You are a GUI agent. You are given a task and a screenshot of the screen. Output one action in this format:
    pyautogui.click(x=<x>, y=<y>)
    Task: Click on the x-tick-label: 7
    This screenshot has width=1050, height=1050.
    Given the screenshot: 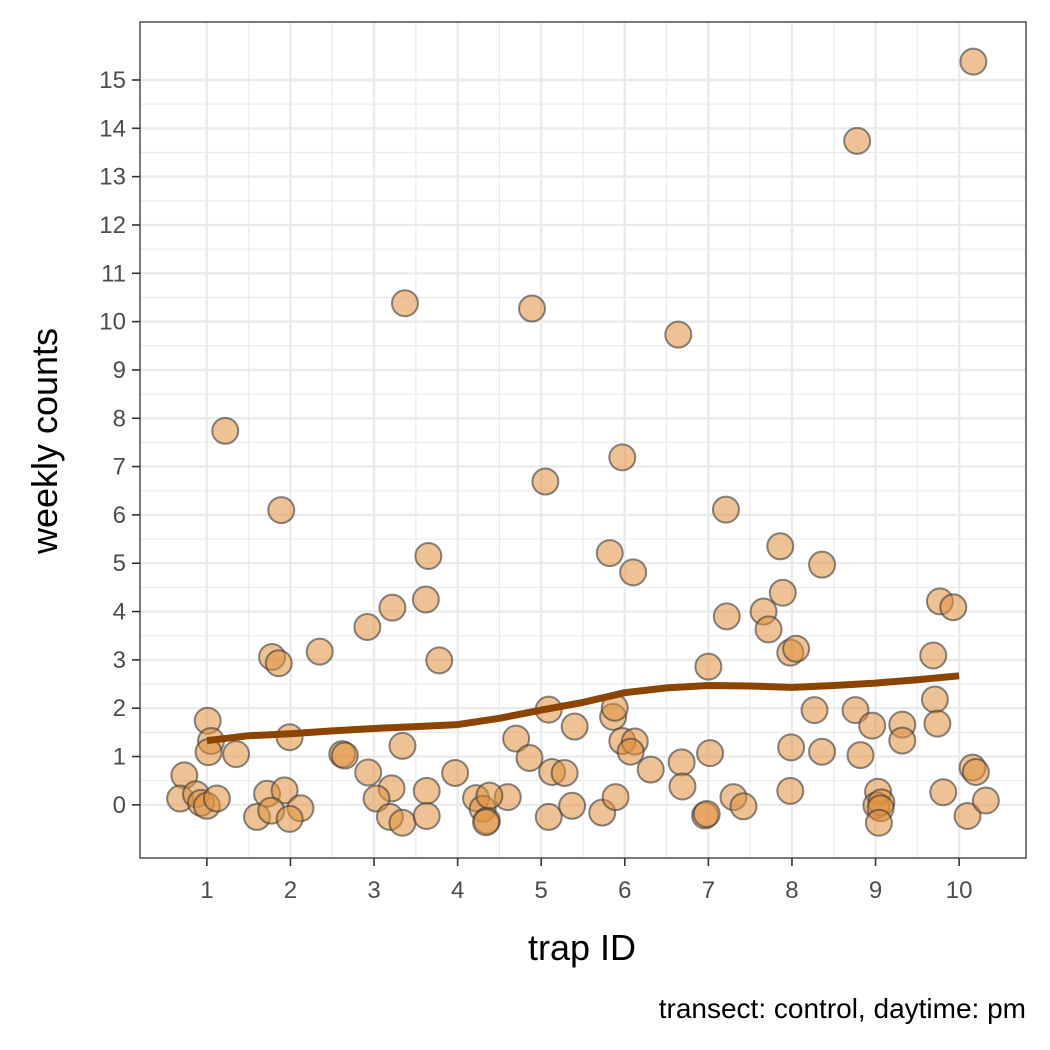 What is the action you would take?
    pyautogui.click(x=708, y=890)
    